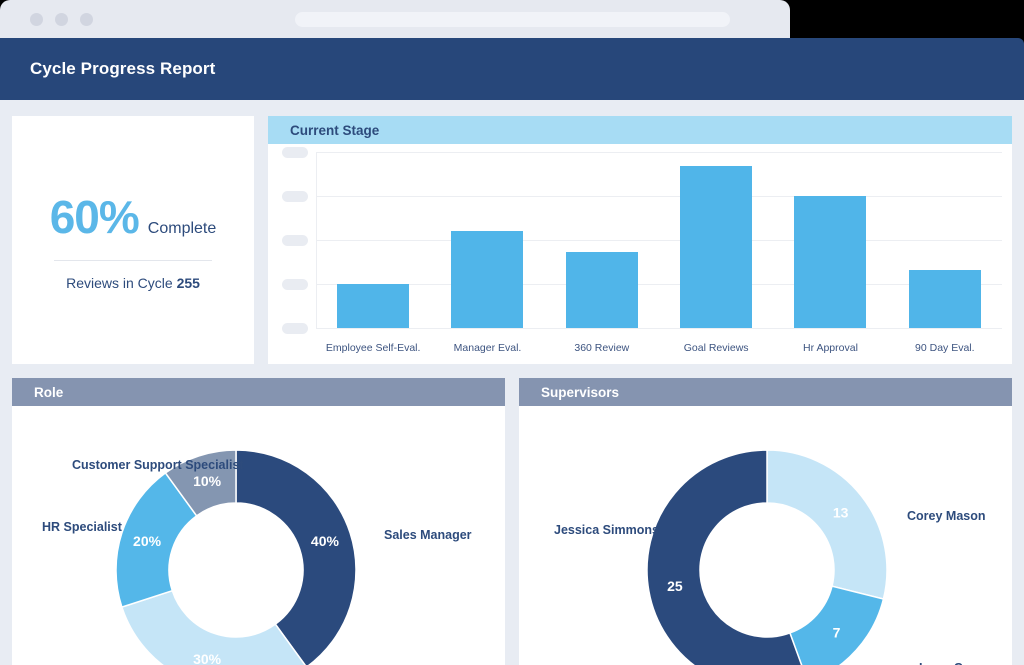  I want to click on slice-name-label: Sales Manager, so click(428, 535).